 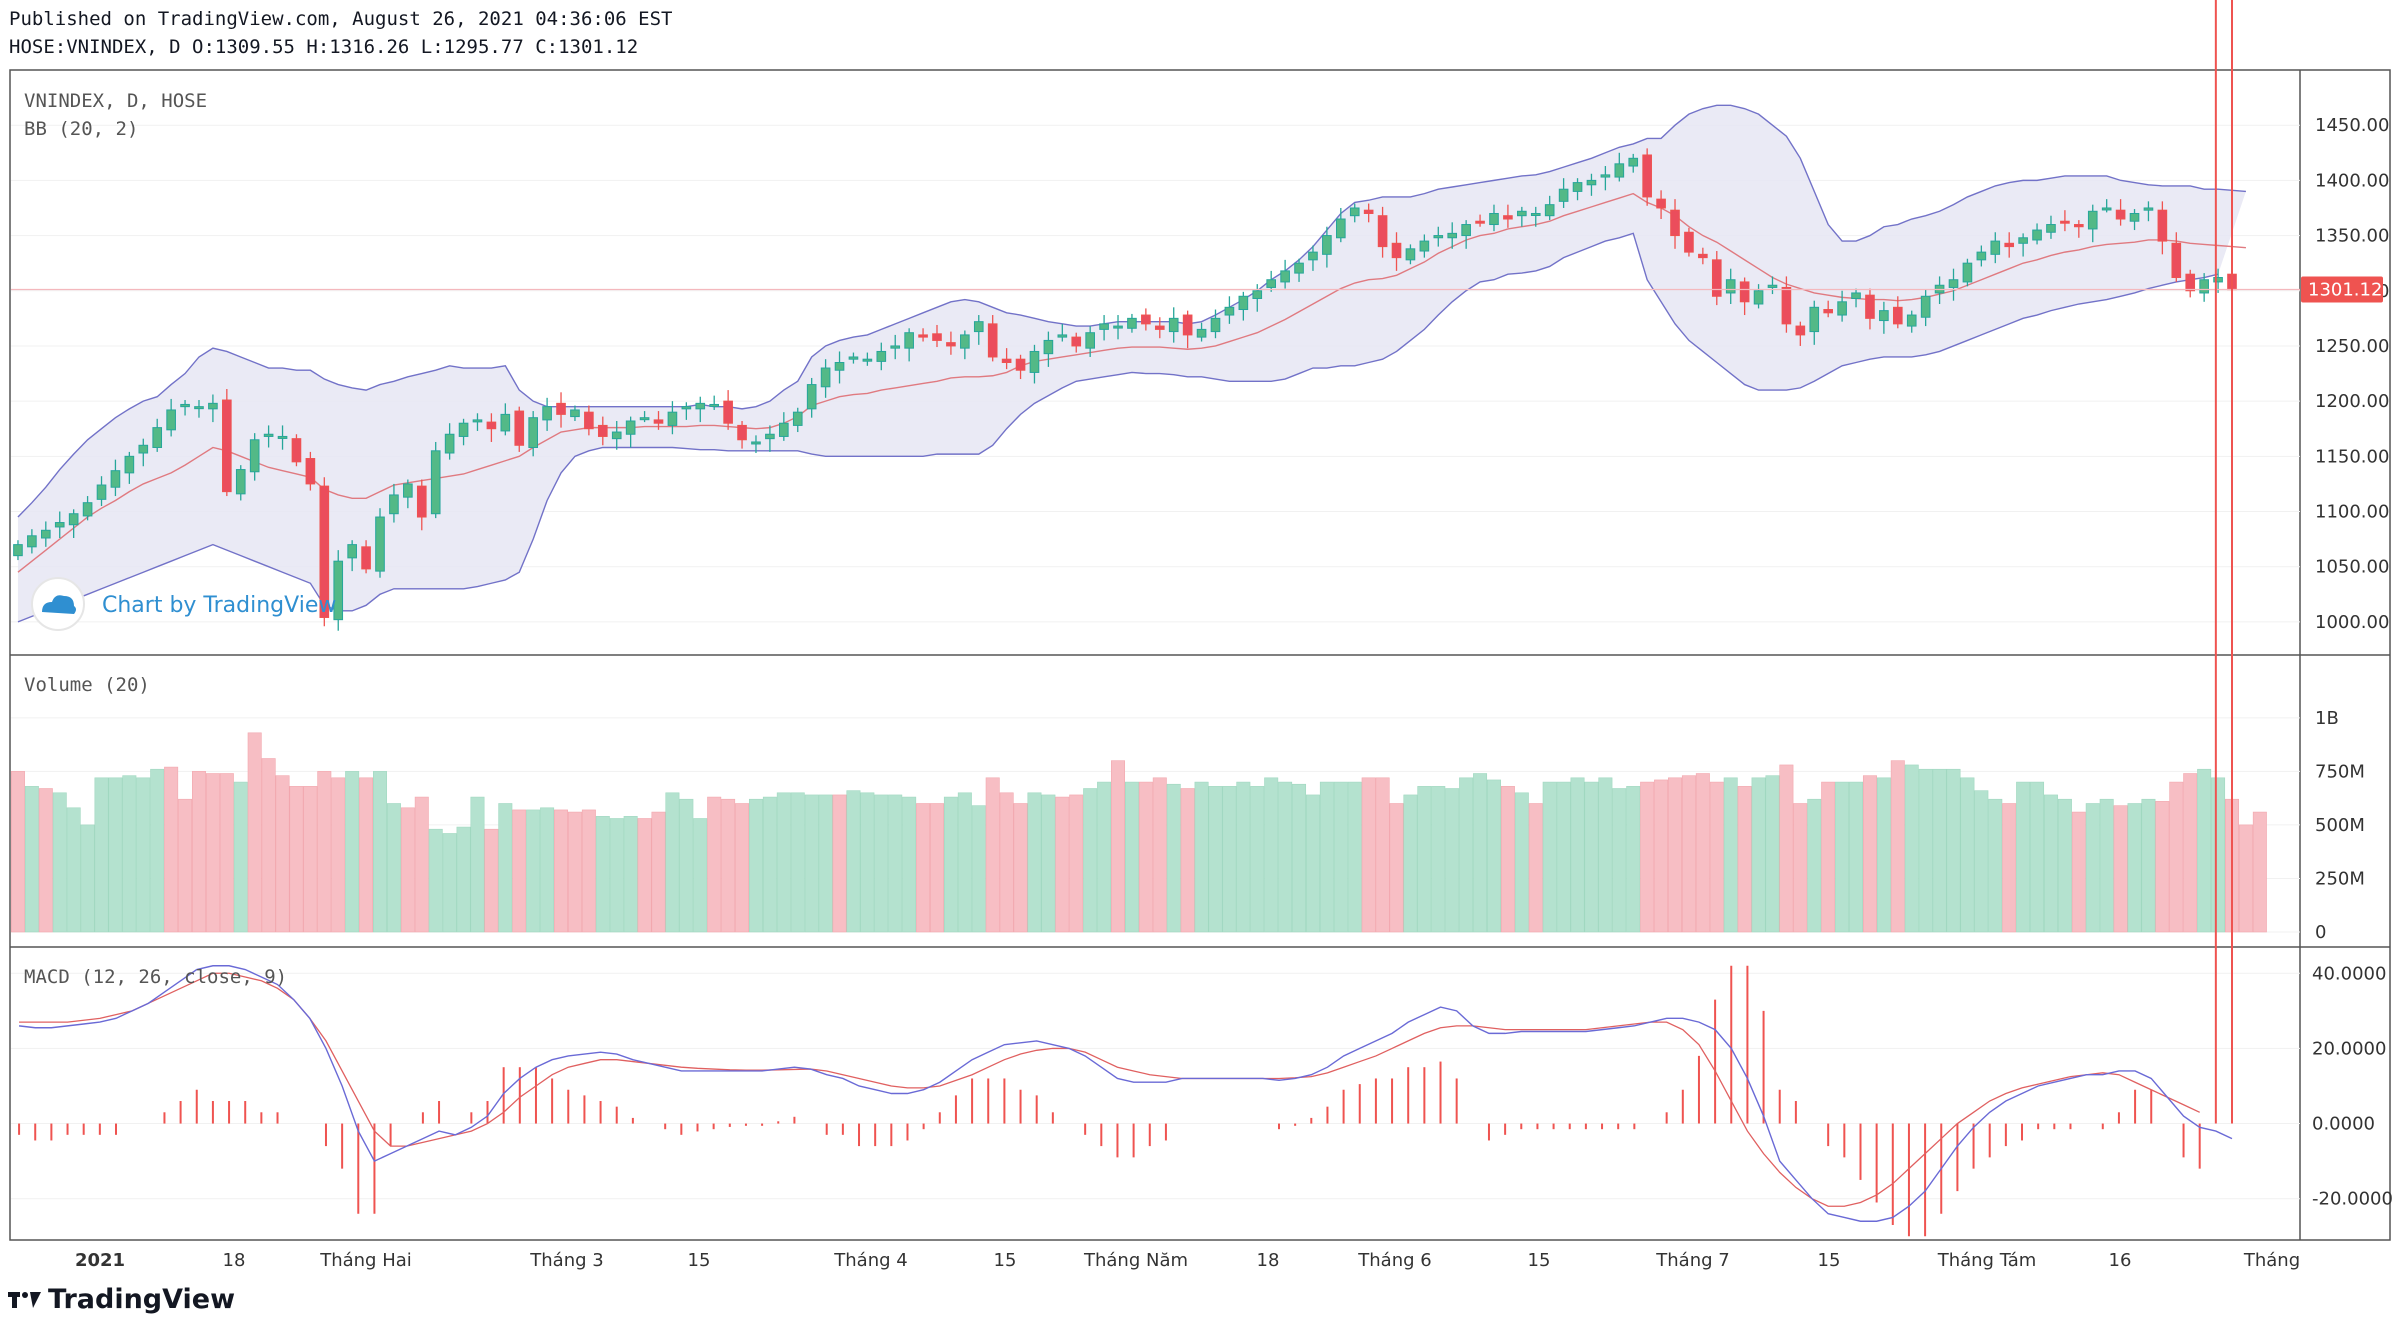 I want to click on footer-brand: TradingView, so click(x=121, y=1299).